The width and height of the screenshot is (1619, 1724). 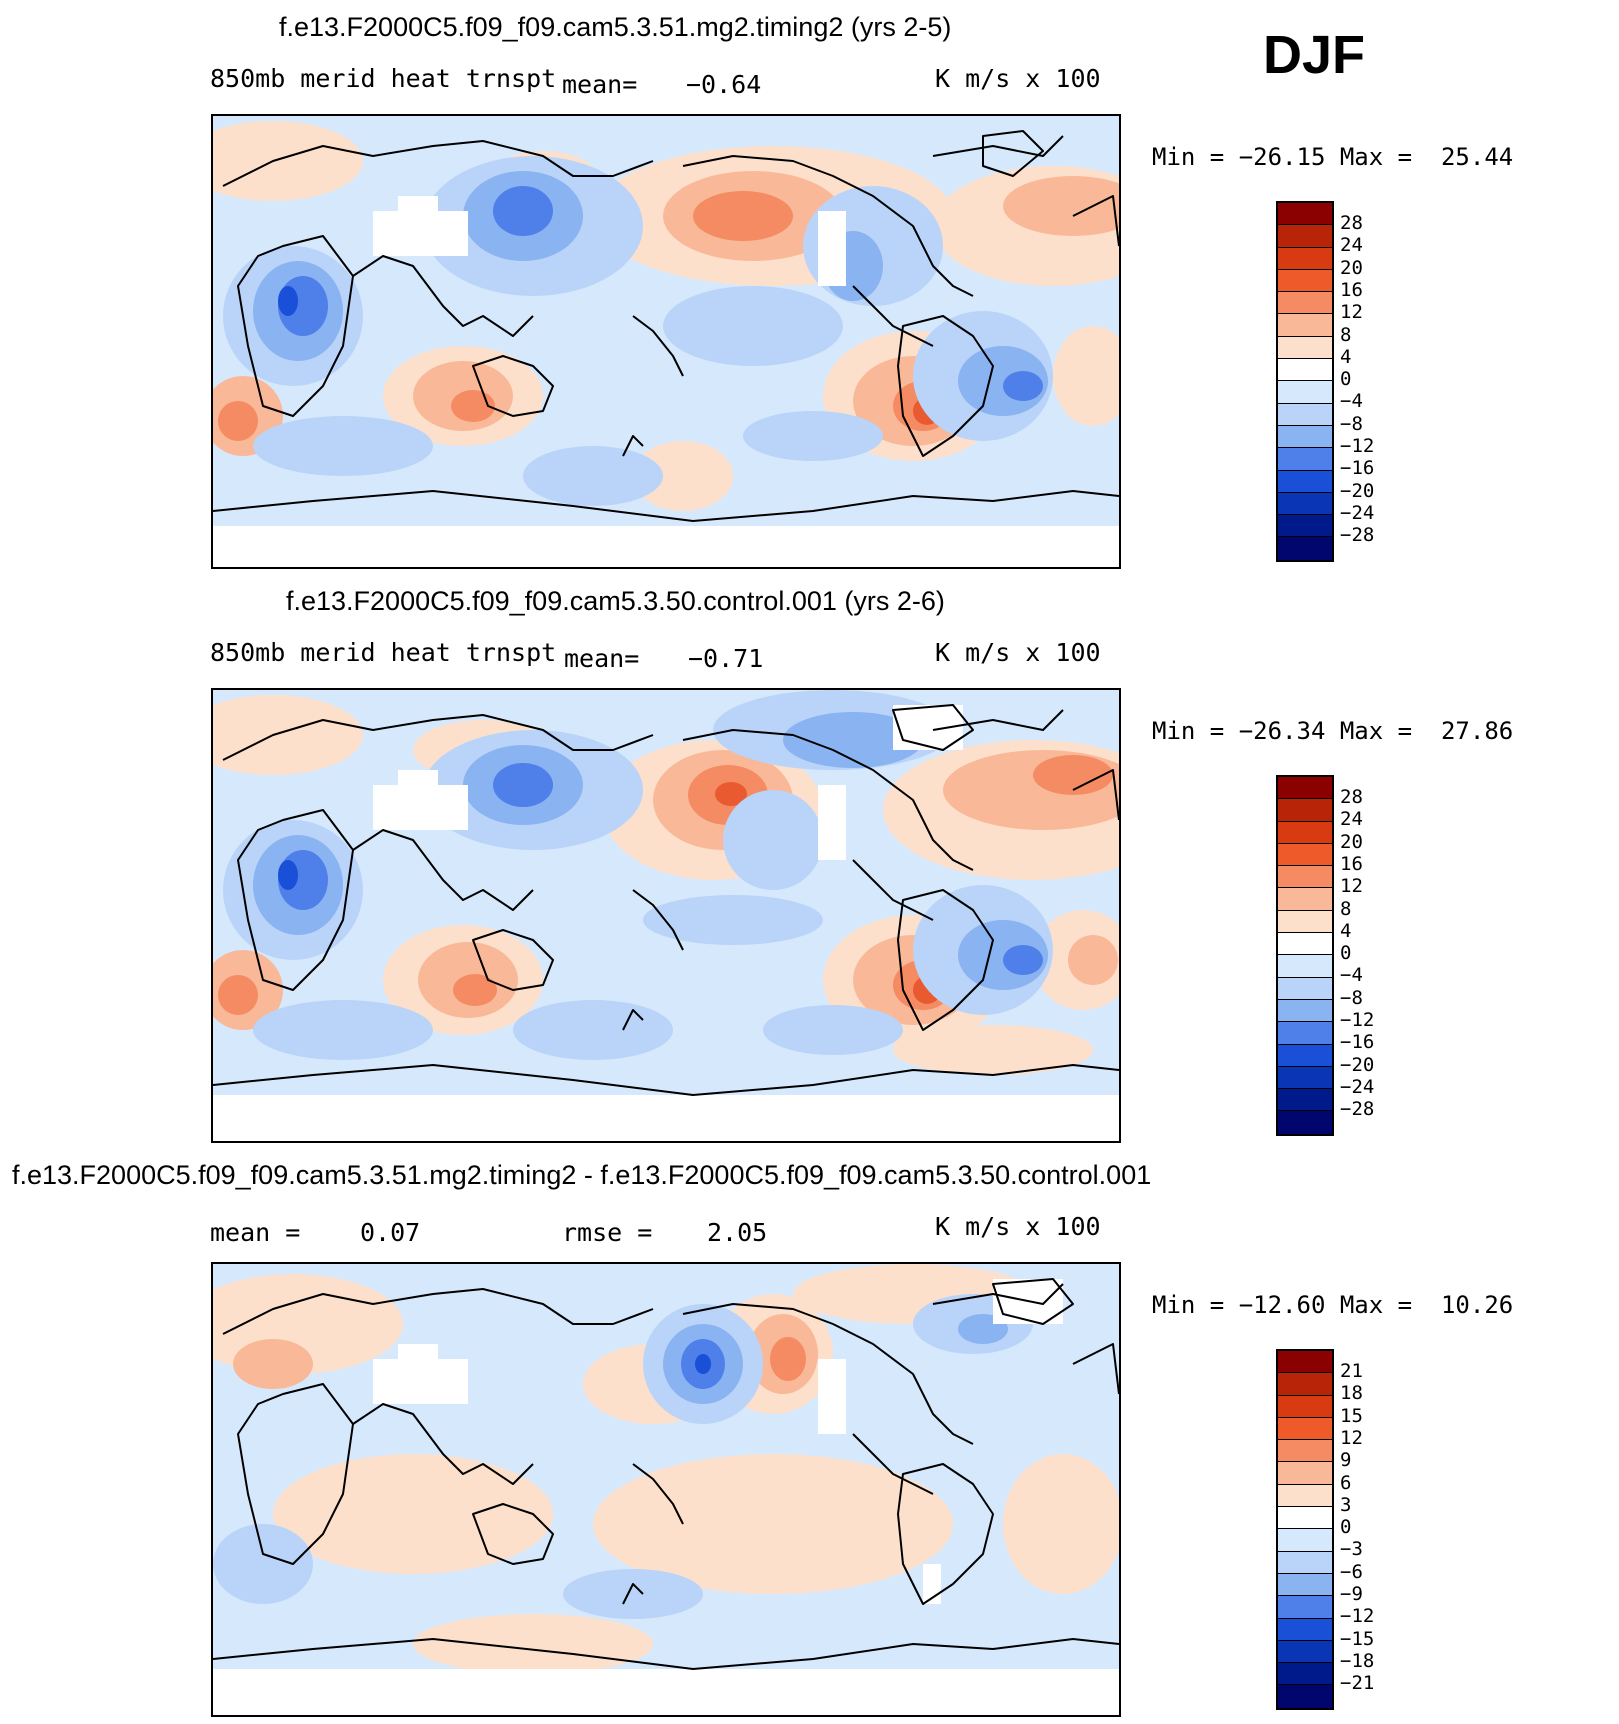 I want to click on panel-3-rmse-value: 2.05, so click(x=737, y=1232).